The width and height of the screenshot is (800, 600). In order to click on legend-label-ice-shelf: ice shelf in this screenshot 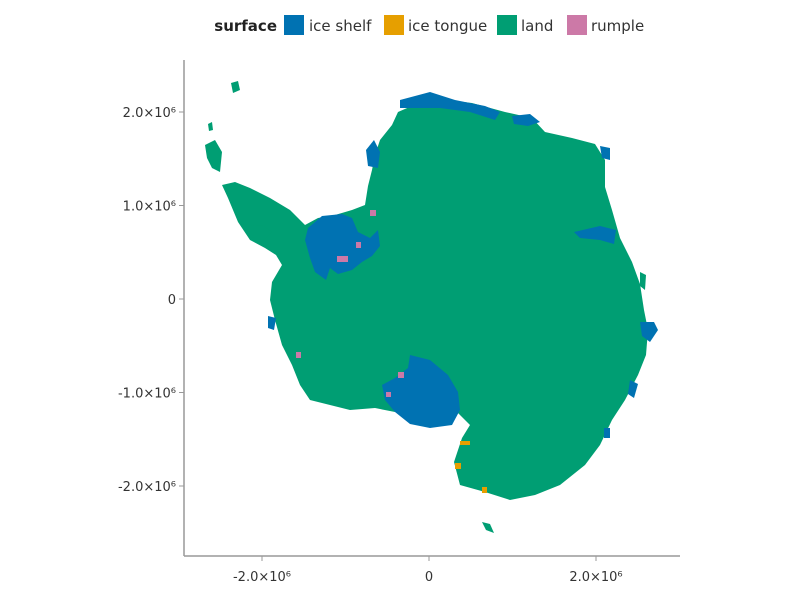, I will do `click(340, 26)`.